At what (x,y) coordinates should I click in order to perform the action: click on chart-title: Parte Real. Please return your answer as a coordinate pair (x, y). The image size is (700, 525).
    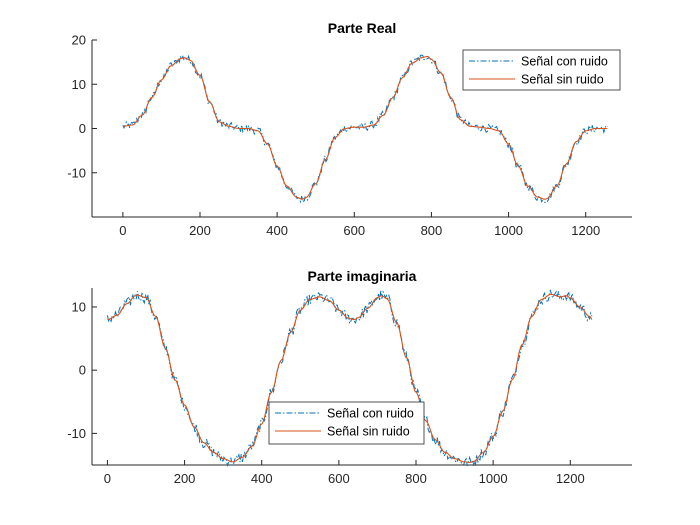
    Looking at the image, I should click on (362, 28).